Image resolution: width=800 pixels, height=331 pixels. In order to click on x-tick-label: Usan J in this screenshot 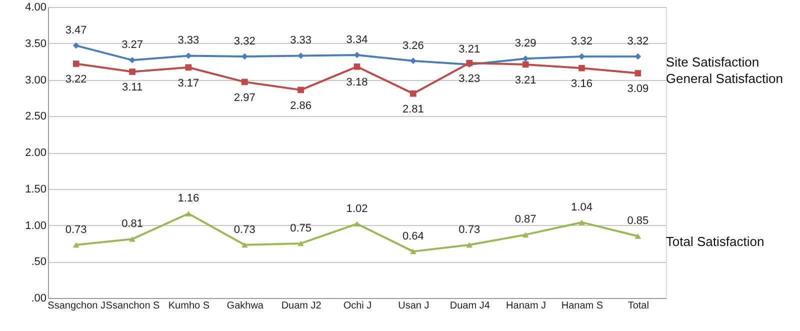, I will do `click(414, 306)`.